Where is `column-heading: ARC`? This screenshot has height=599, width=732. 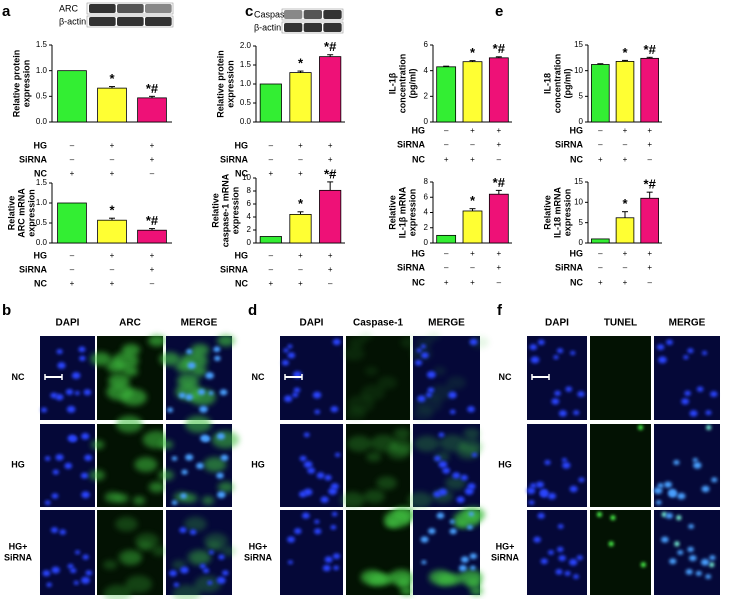
column-heading: ARC is located at coordinates (130, 323).